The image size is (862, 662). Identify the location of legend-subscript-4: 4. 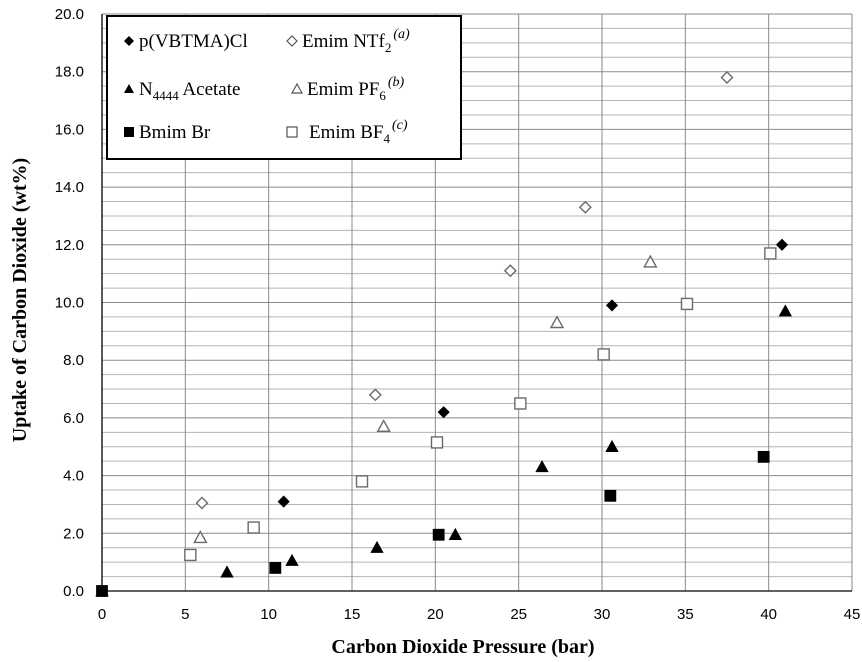
(386, 138).